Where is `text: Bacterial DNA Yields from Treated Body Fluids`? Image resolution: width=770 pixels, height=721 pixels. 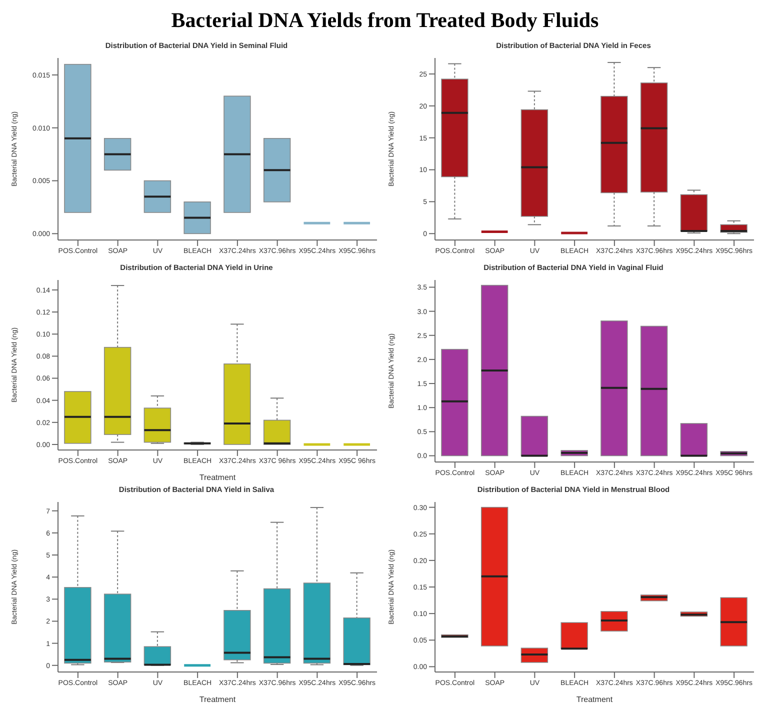
text: Bacterial DNA Yields from Treated Body Fluids is located at coordinates (385, 20).